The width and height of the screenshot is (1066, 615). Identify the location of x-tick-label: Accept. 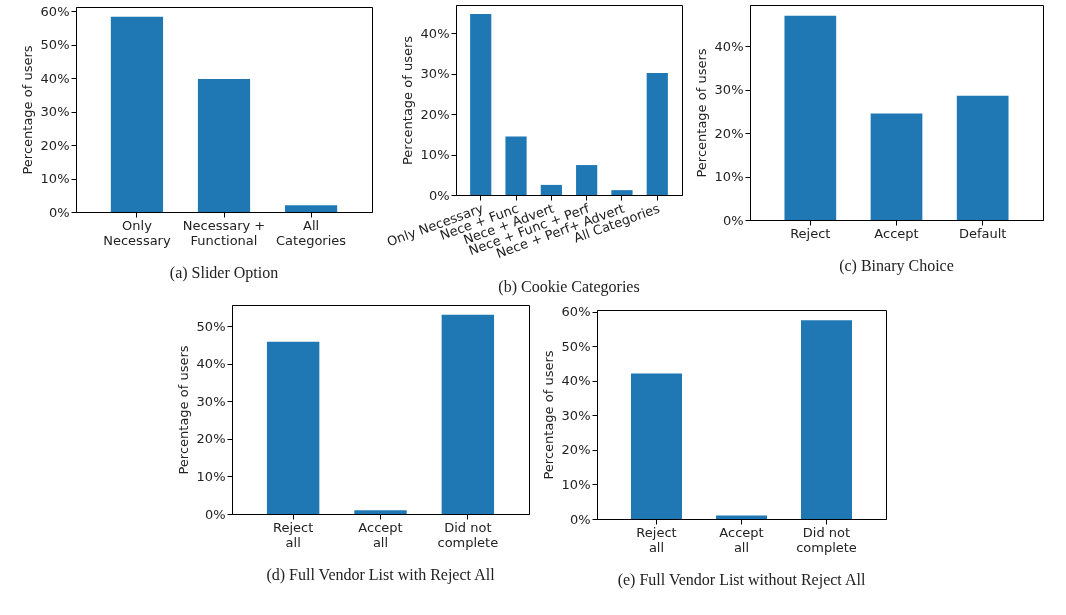
(896, 233).